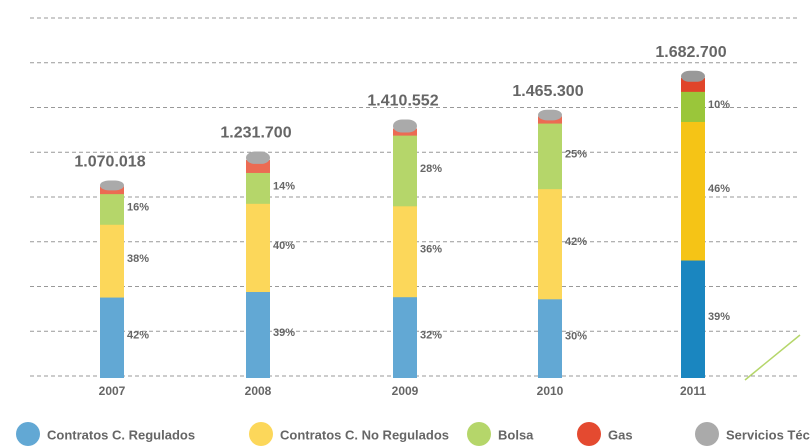  What do you see at coordinates (690, 52) in the screenshot?
I see `total-label: 1.682.700` at bounding box center [690, 52].